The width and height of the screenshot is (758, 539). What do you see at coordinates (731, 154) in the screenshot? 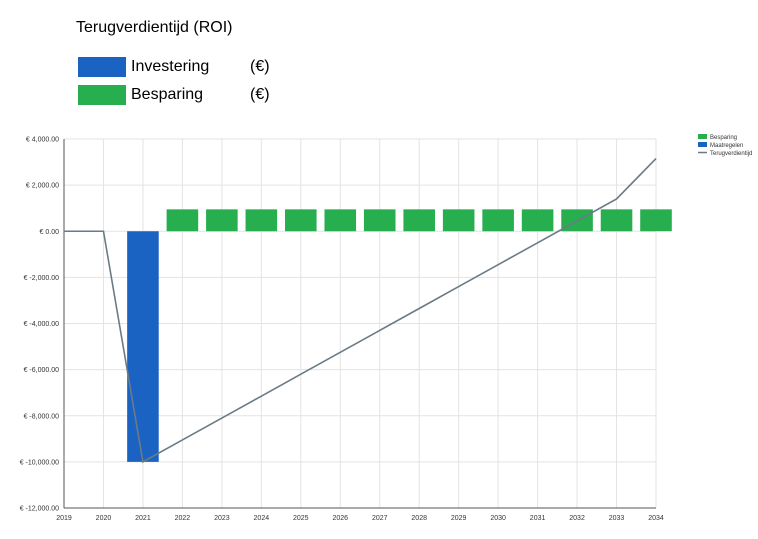
I see `small-legend-label-terugverdientijd: Terugverdientijd` at bounding box center [731, 154].